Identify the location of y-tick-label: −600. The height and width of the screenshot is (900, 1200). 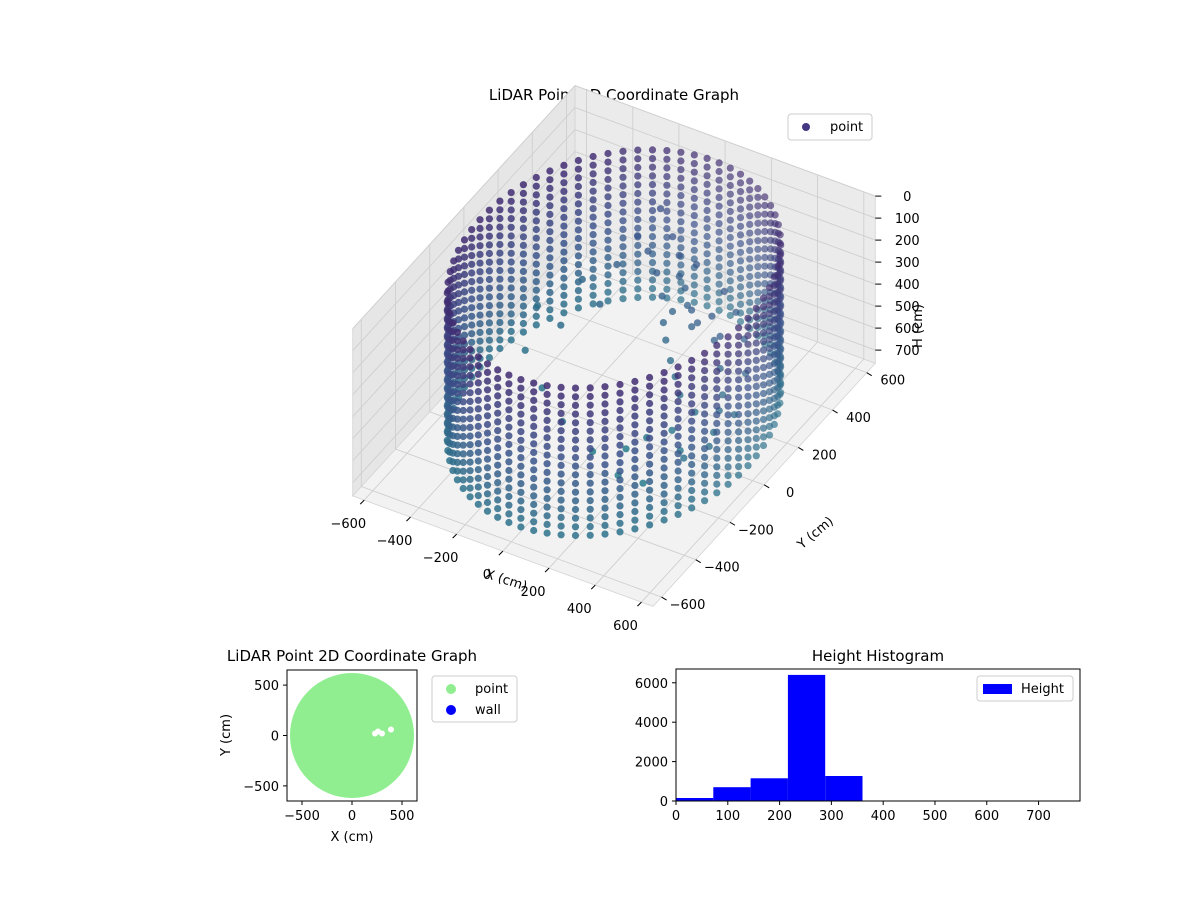
(688, 605).